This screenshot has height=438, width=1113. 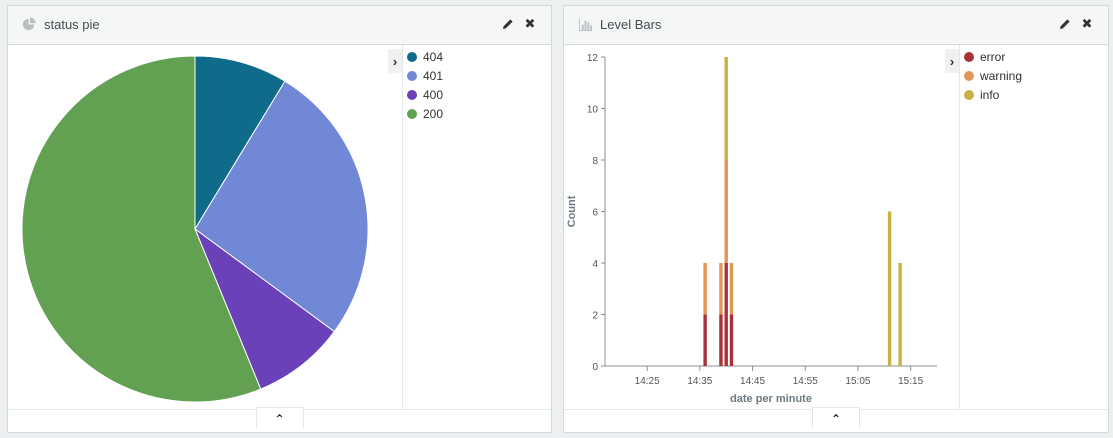 I want to click on legend-label: info, so click(x=990, y=94).